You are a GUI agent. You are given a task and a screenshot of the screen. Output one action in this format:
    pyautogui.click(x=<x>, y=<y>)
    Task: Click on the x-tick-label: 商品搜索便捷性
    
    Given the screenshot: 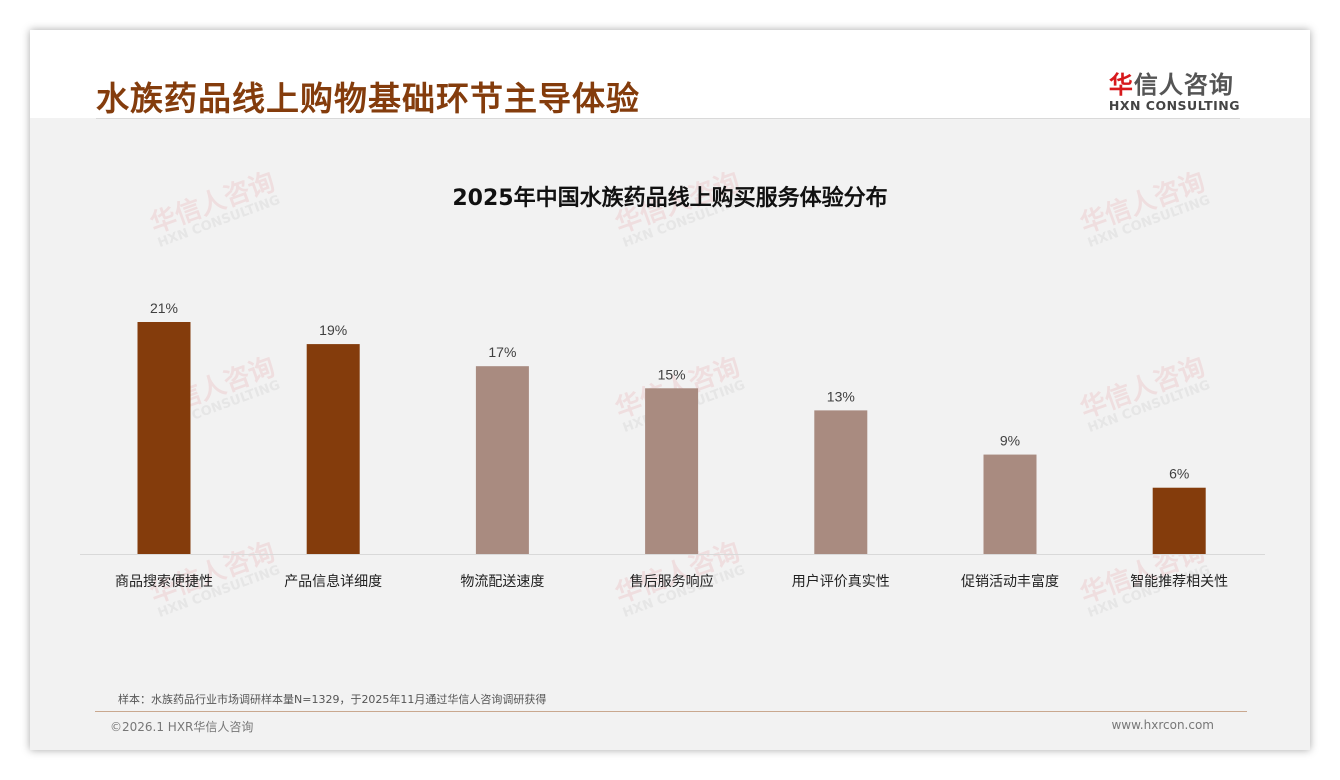 What is the action you would take?
    pyautogui.click(x=164, y=581)
    